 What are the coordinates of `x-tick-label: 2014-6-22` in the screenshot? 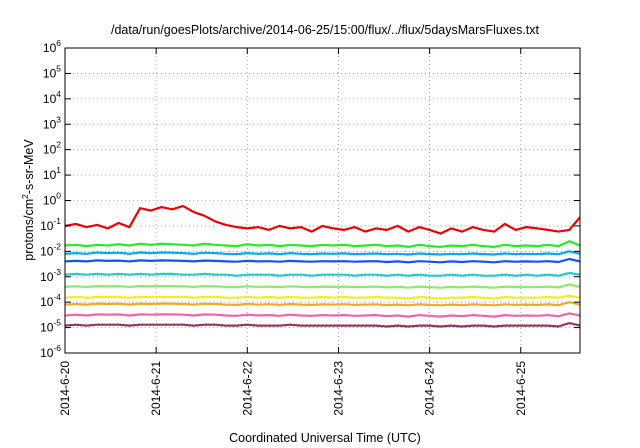 It's located at (247, 388).